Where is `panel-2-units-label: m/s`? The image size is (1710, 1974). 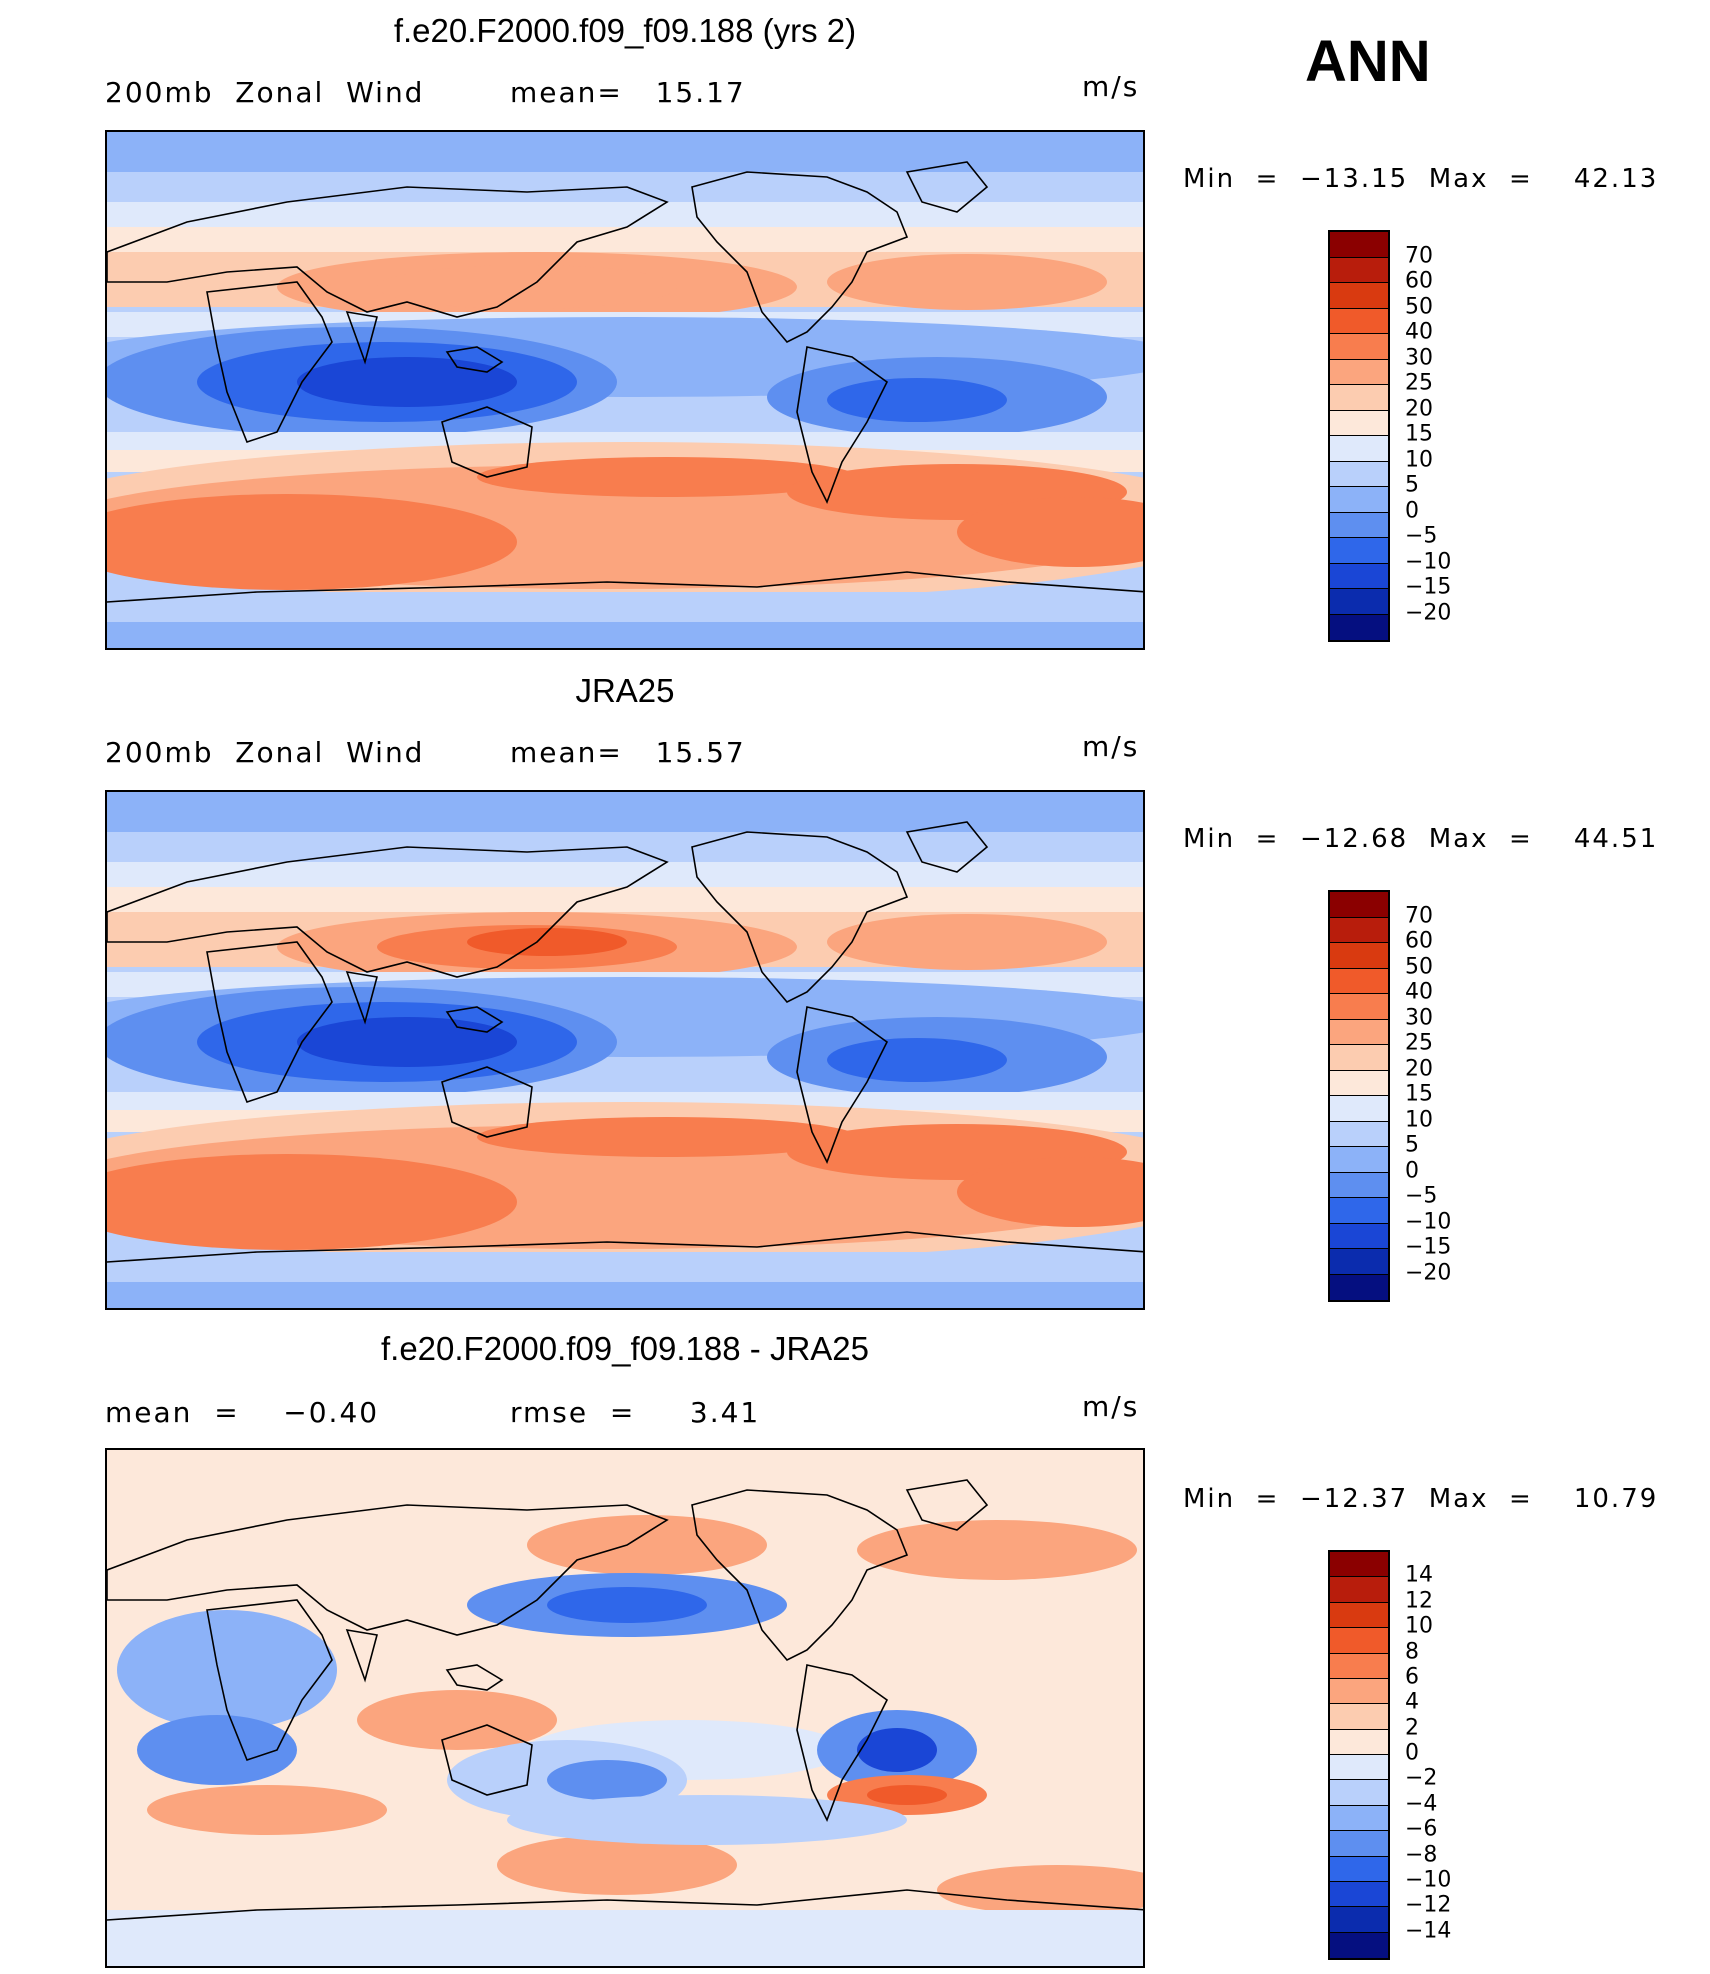 panel-2-units-label: m/s is located at coordinates (1111, 746).